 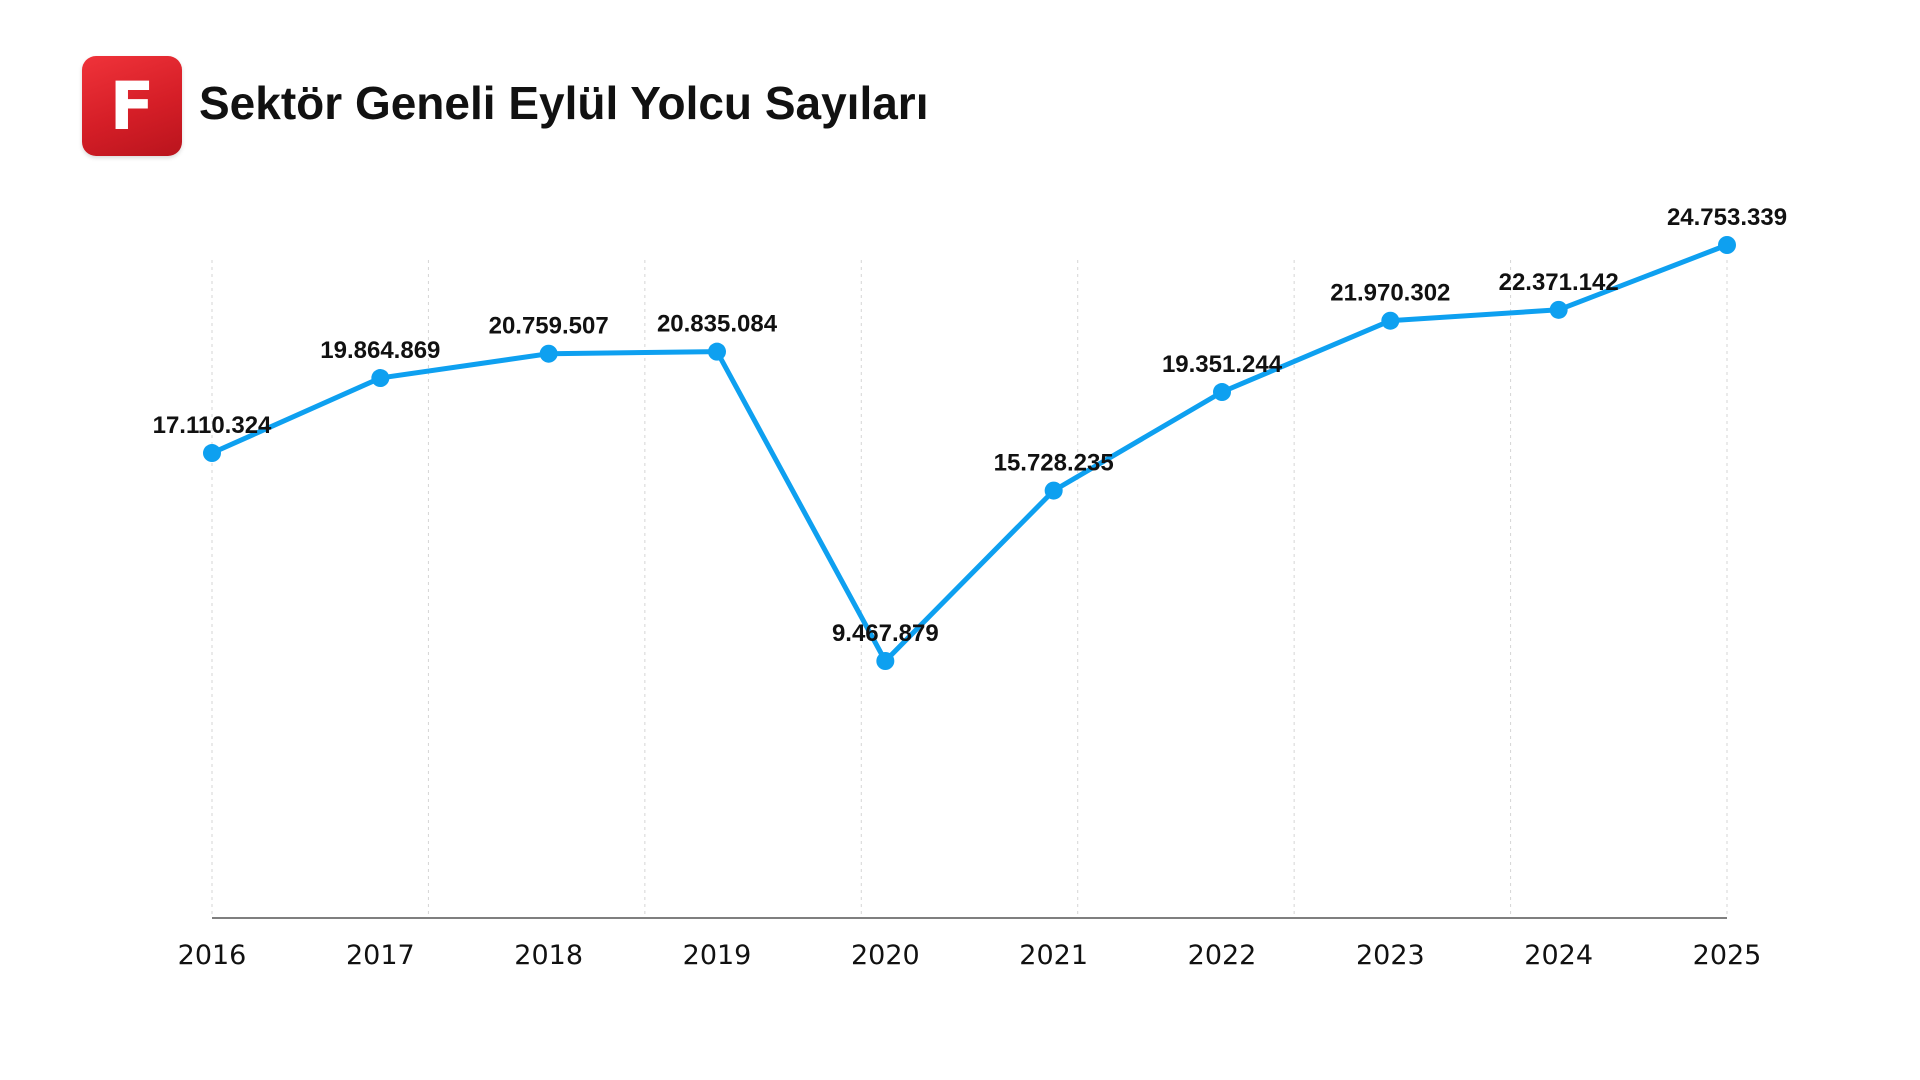 What do you see at coordinates (885, 633) in the screenshot?
I see `data-label-2020: 9.467.879` at bounding box center [885, 633].